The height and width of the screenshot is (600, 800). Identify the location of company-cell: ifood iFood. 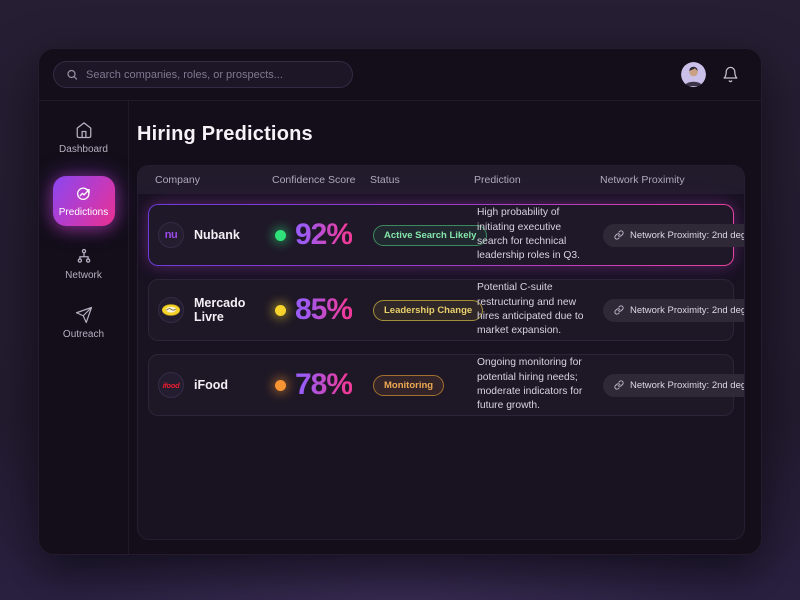
(216, 385).